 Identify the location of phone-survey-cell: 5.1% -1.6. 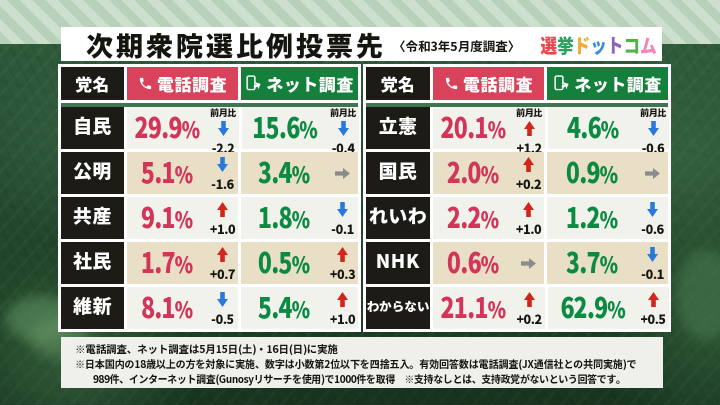
(182, 172).